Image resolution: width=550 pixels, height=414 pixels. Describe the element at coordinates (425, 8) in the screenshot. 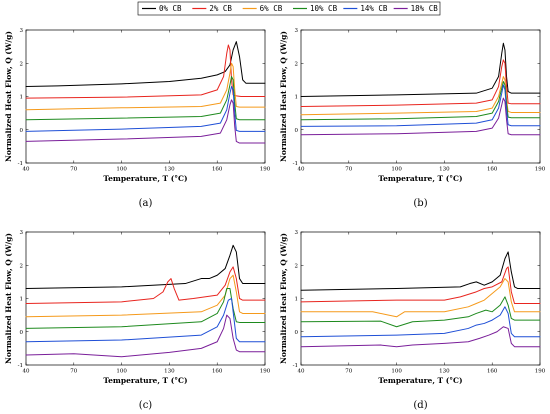

I see `legend-label: 18% CB` at that location.